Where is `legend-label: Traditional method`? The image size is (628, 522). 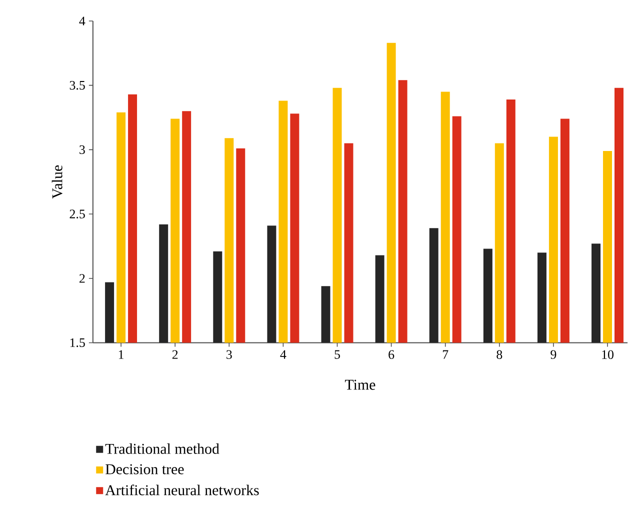 legend-label: Traditional method is located at coordinates (162, 449).